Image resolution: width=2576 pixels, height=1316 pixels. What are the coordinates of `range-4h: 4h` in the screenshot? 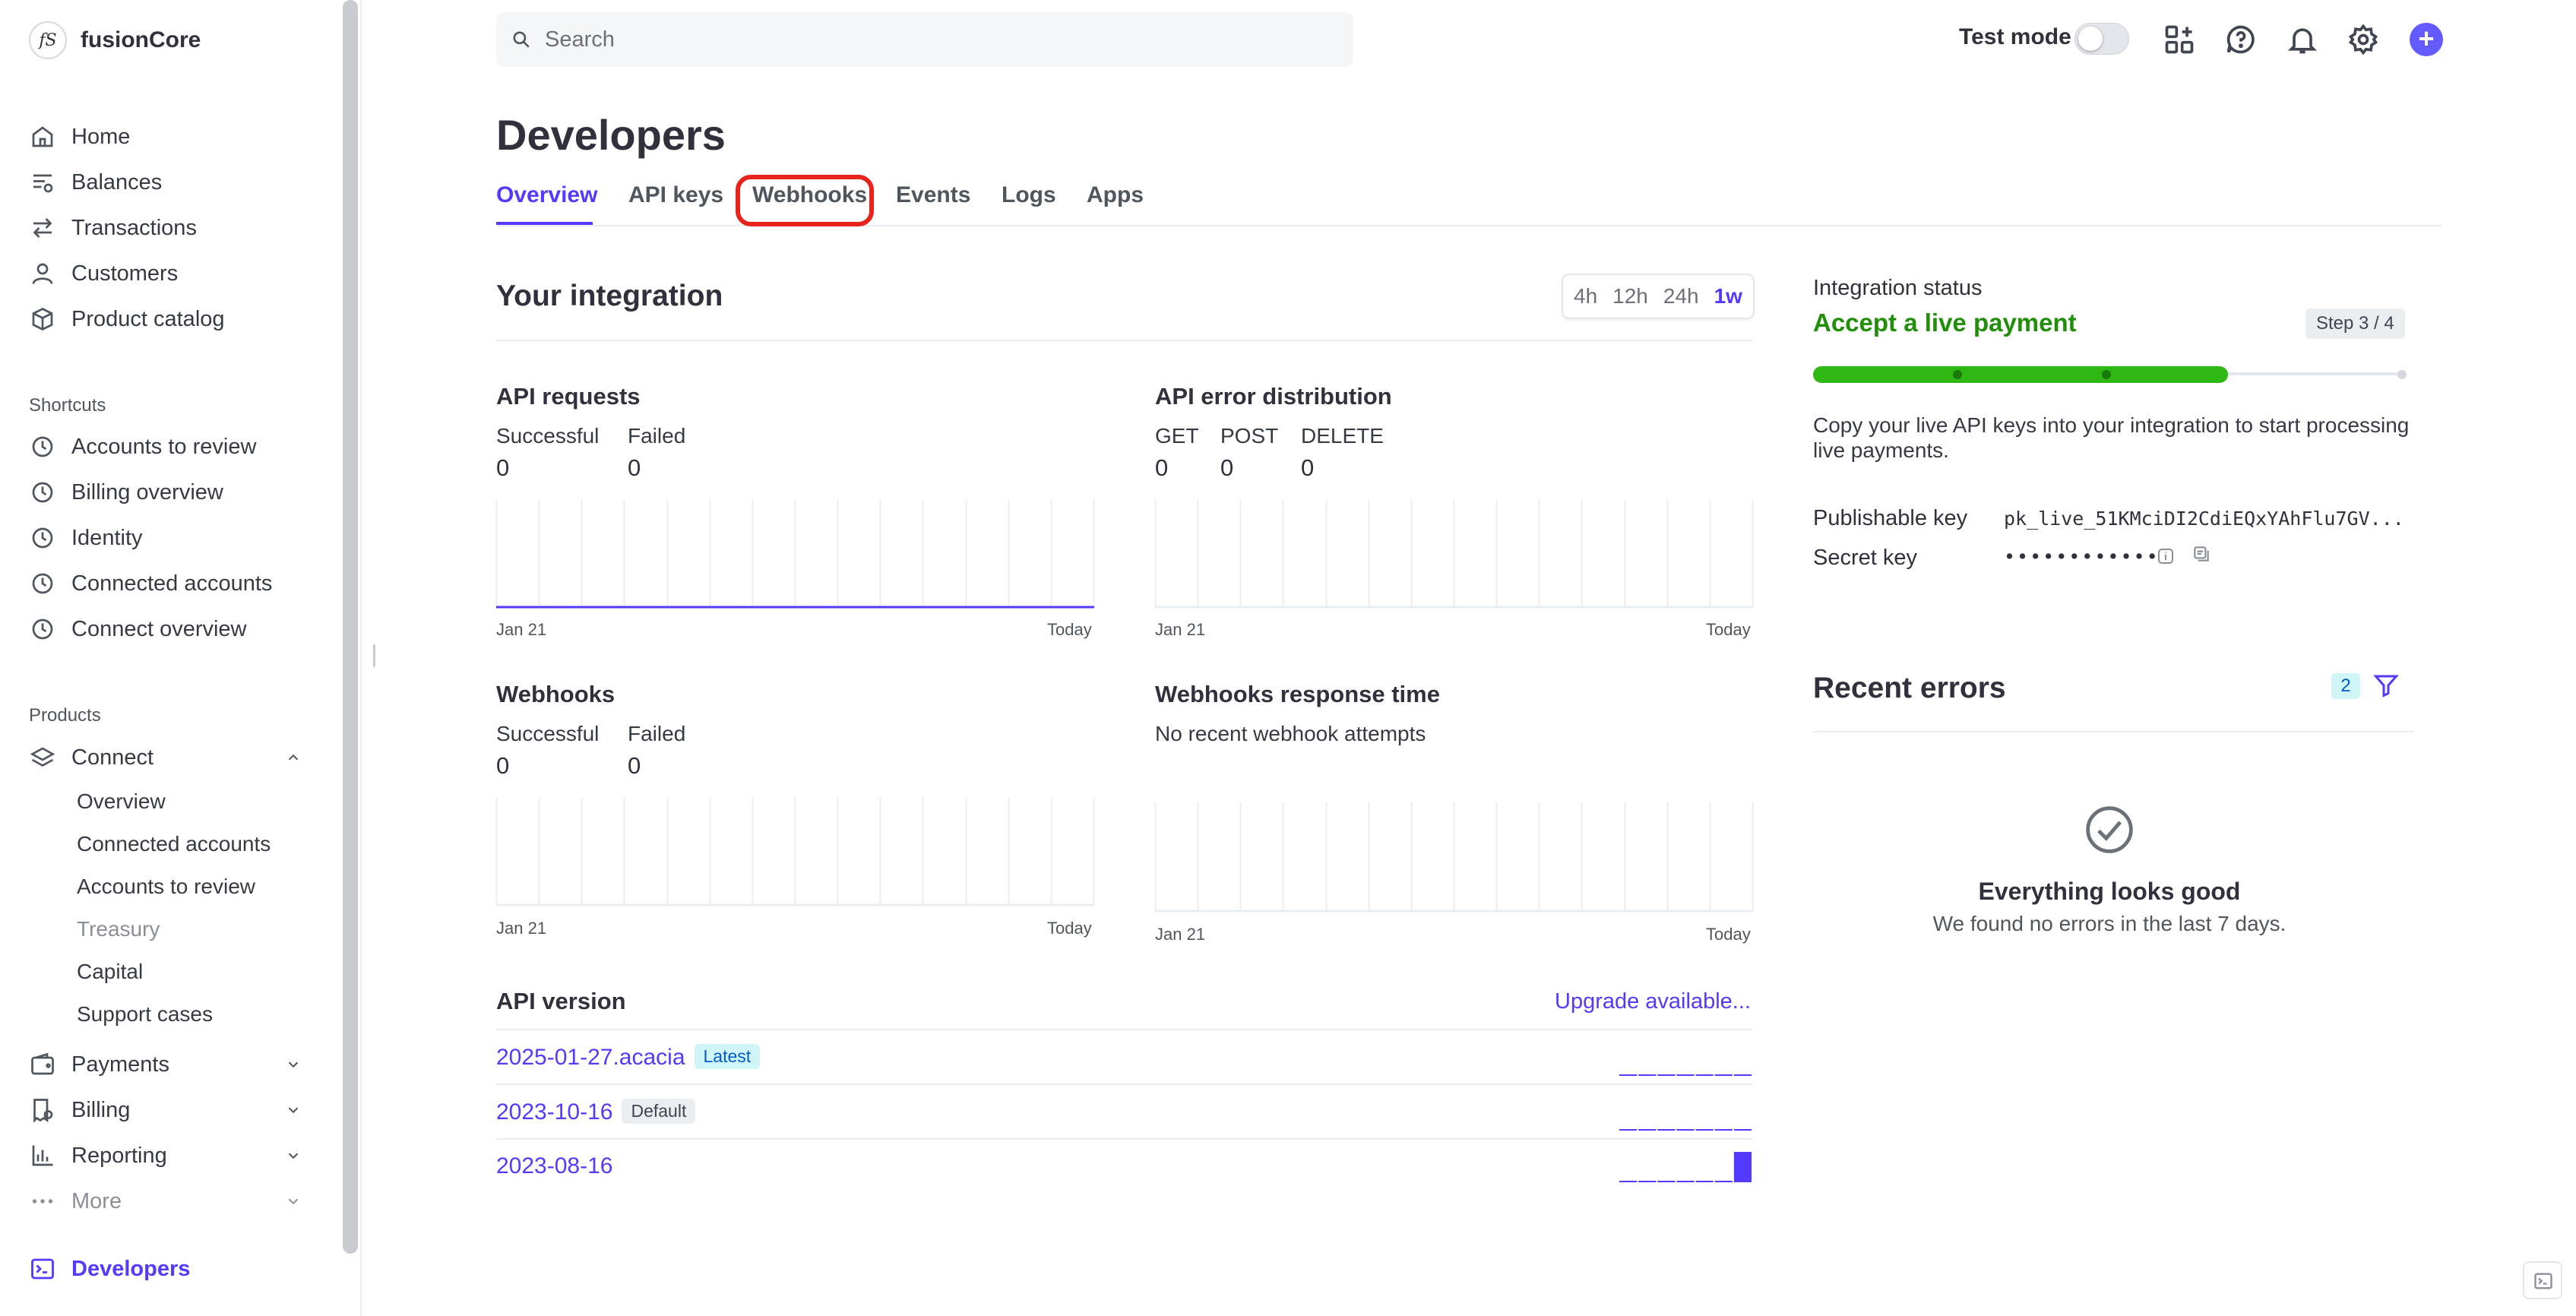 It's located at (1586, 296).